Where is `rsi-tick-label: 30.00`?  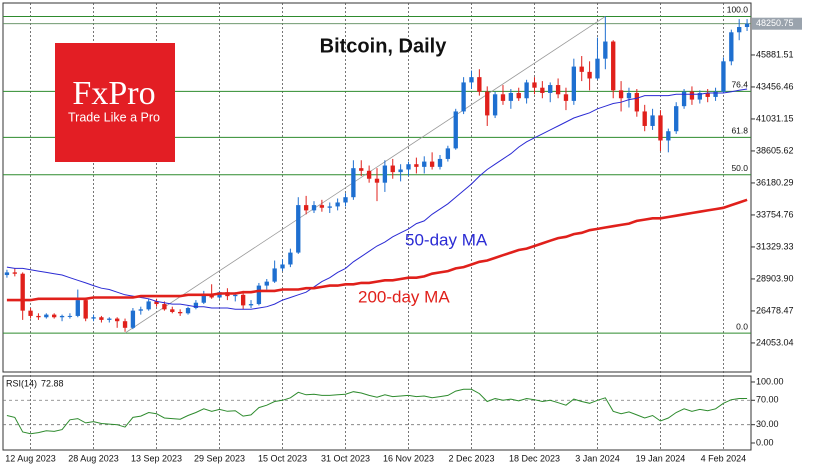
rsi-tick-label: 30.00 is located at coordinates (767, 424).